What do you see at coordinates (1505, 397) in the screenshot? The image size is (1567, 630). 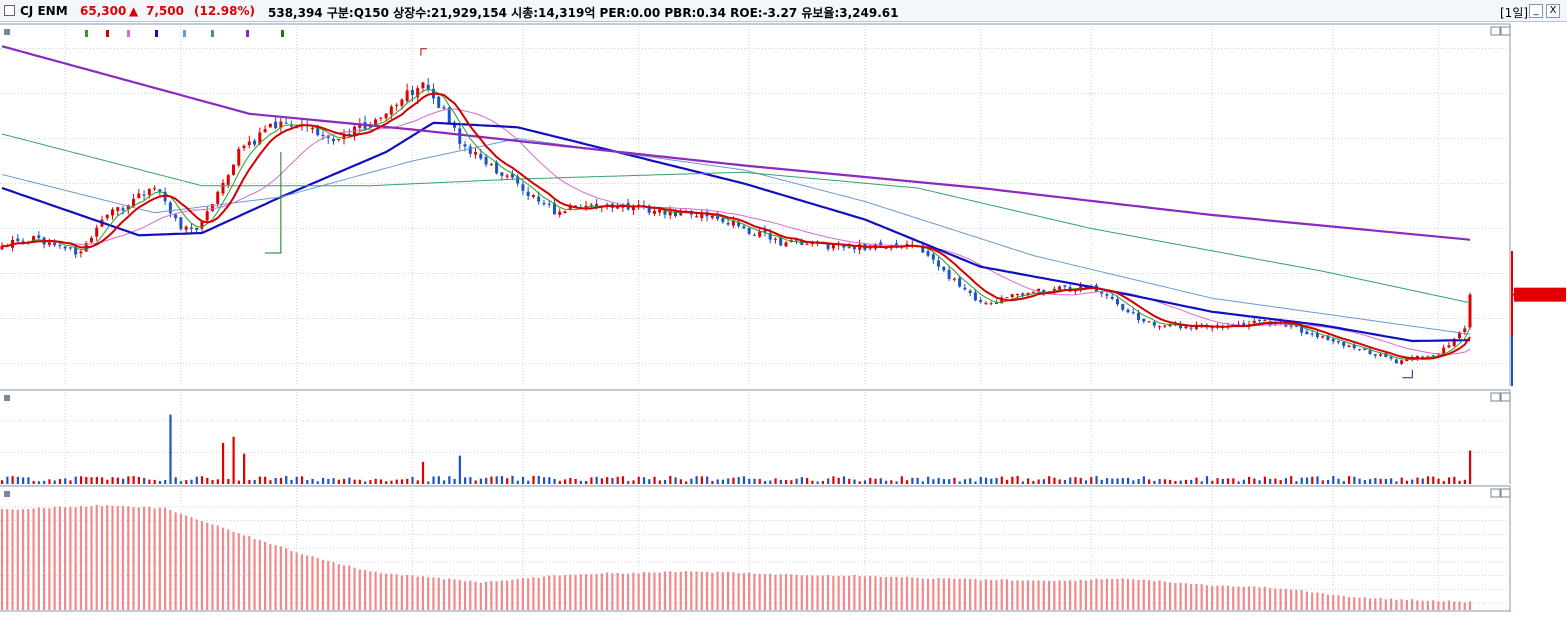 I see `volume-panel-close-button` at bounding box center [1505, 397].